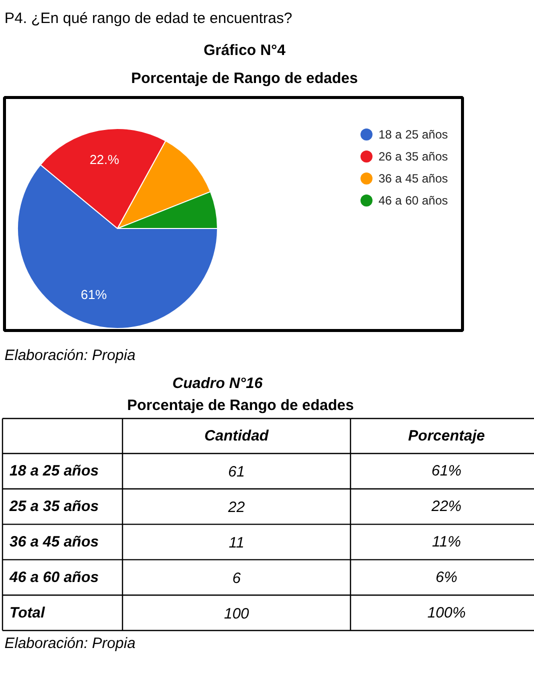 Image resolution: width=534 pixels, height=685 pixels. Describe the element at coordinates (94, 294) in the screenshot. I see `data-label: 61%` at that location.